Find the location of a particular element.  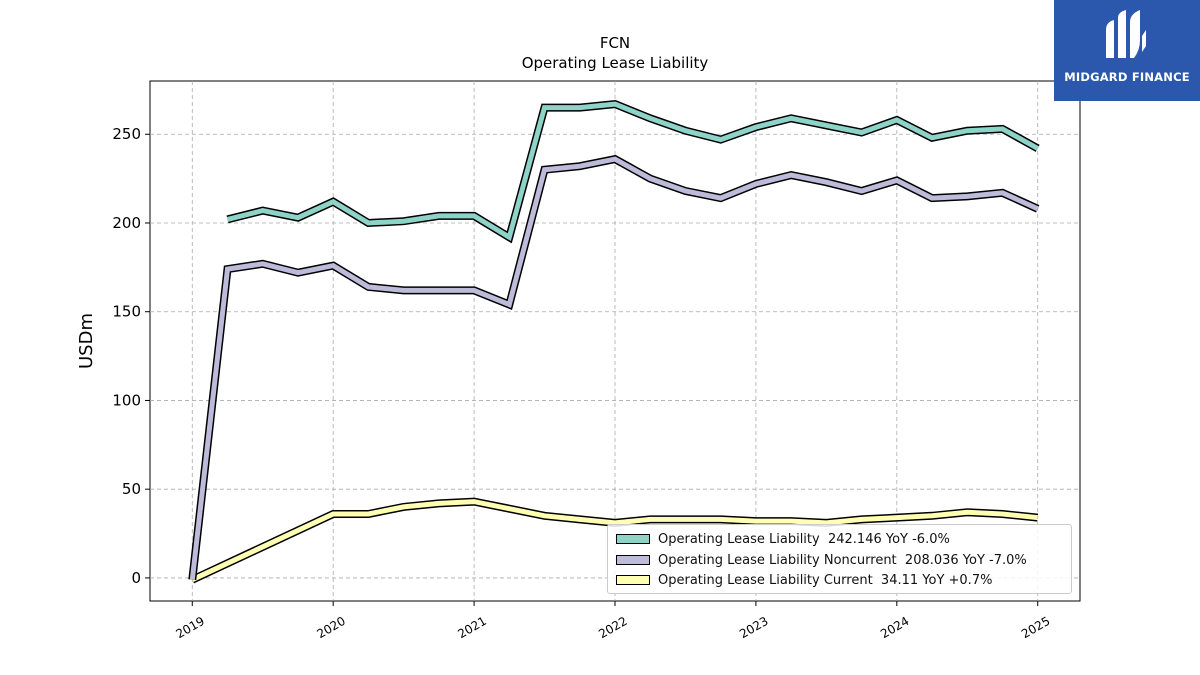

x-tick-label: 2023 is located at coordinates (753, 627).